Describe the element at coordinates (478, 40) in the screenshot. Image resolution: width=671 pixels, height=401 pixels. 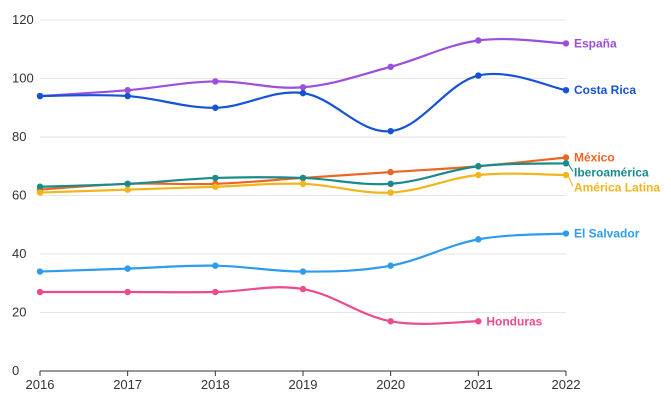
I see `data-point-espana-2021` at that location.